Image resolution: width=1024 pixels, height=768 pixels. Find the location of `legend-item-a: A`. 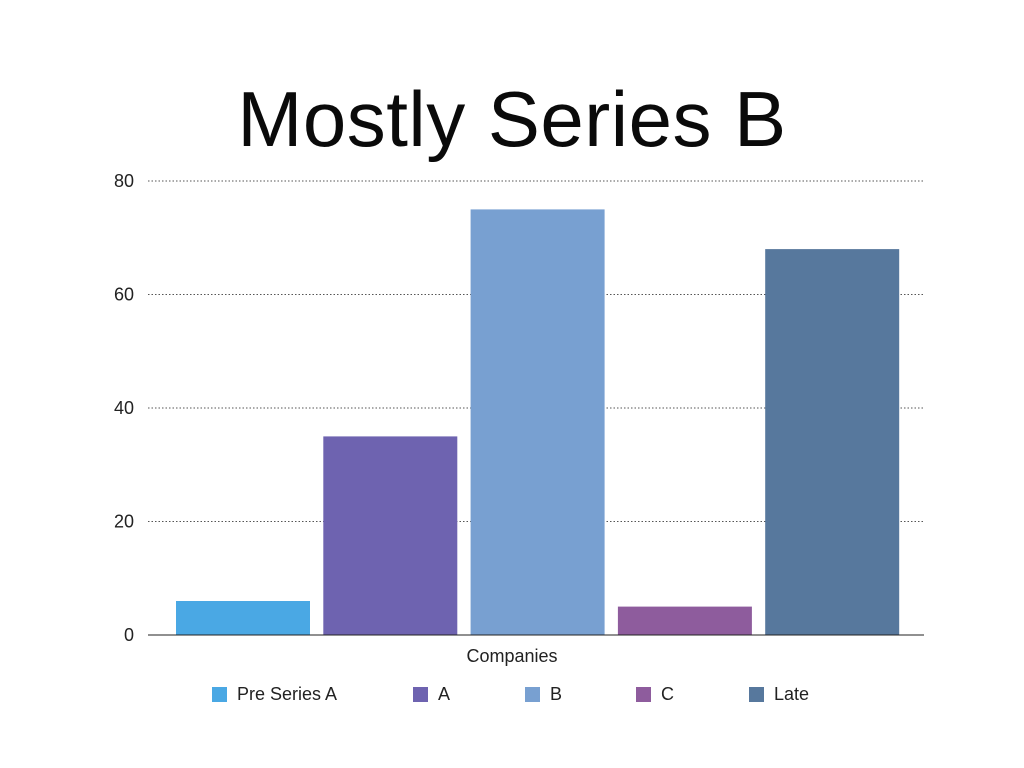

legend-item-a: A is located at coordinates (431, 694).